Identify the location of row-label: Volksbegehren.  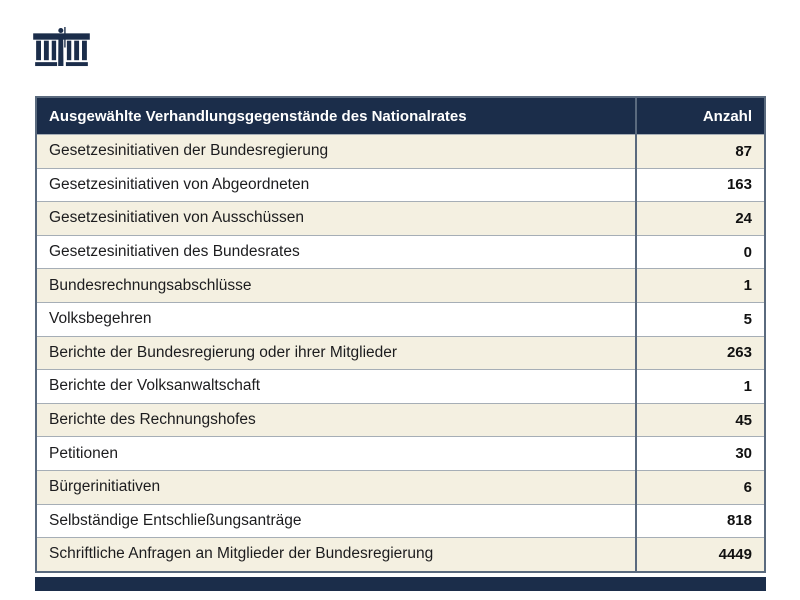
(336, 319).